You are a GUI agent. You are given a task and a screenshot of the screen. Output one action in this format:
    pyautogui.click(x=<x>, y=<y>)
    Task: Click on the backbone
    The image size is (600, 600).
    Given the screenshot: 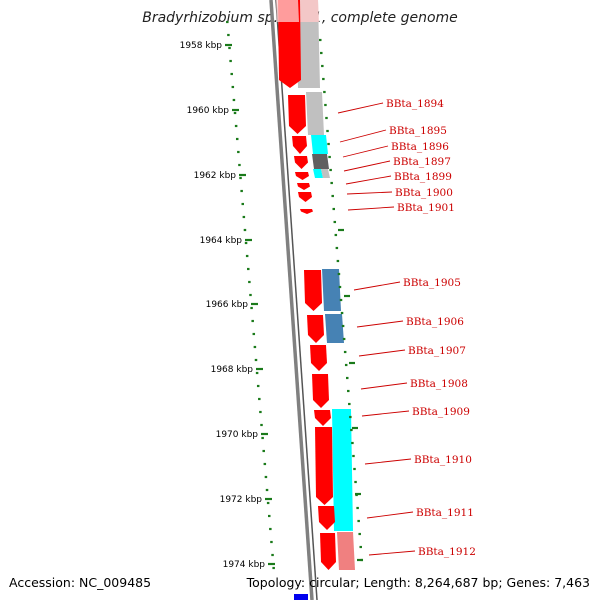 What is the action you would take?
    pyautogui.click(x=293, y=300)
    